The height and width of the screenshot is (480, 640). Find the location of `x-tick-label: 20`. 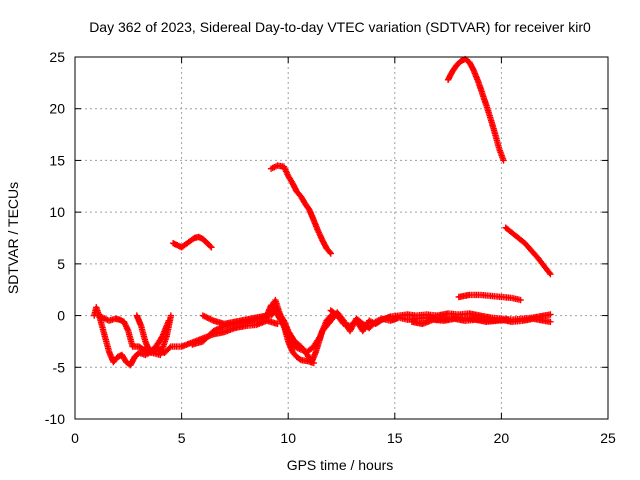

x-tick-label: 20 is located at coordinates (502, 438).